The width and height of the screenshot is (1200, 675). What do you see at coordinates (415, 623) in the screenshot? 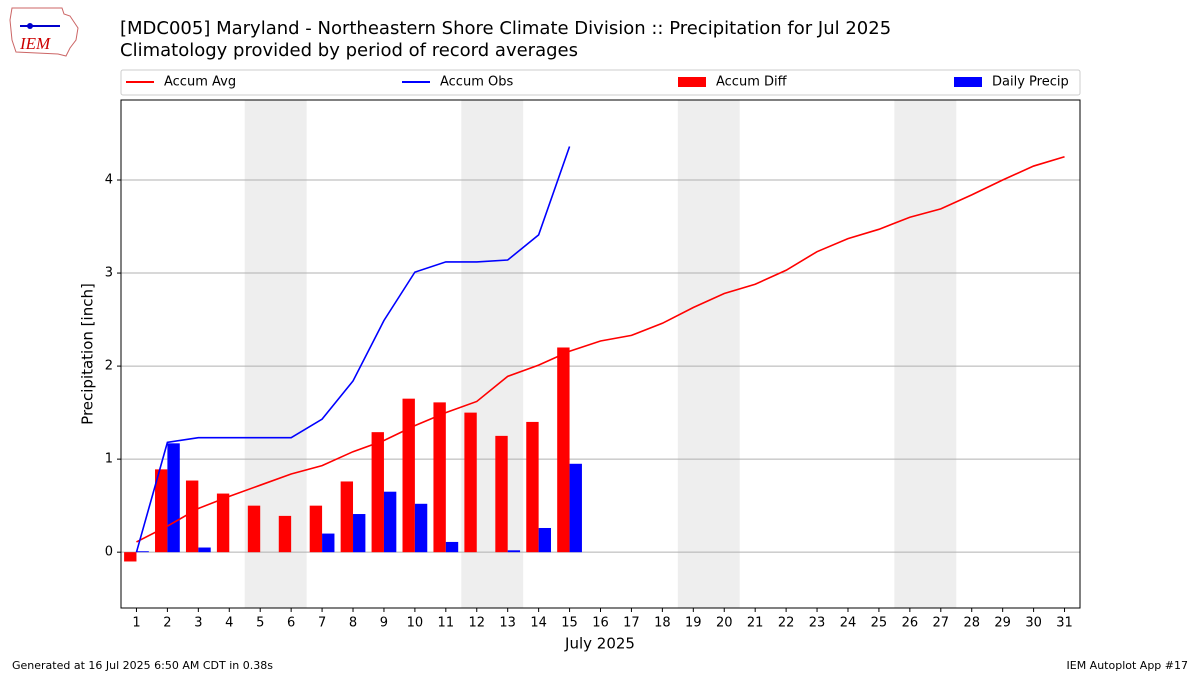
I see `x-tick-label: 10` at bounding box center [415, 623].